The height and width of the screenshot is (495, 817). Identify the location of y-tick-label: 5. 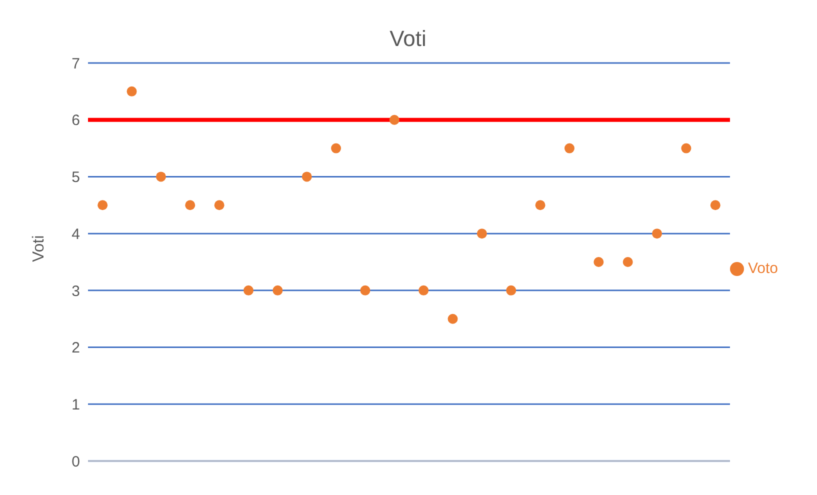
(76, 177).